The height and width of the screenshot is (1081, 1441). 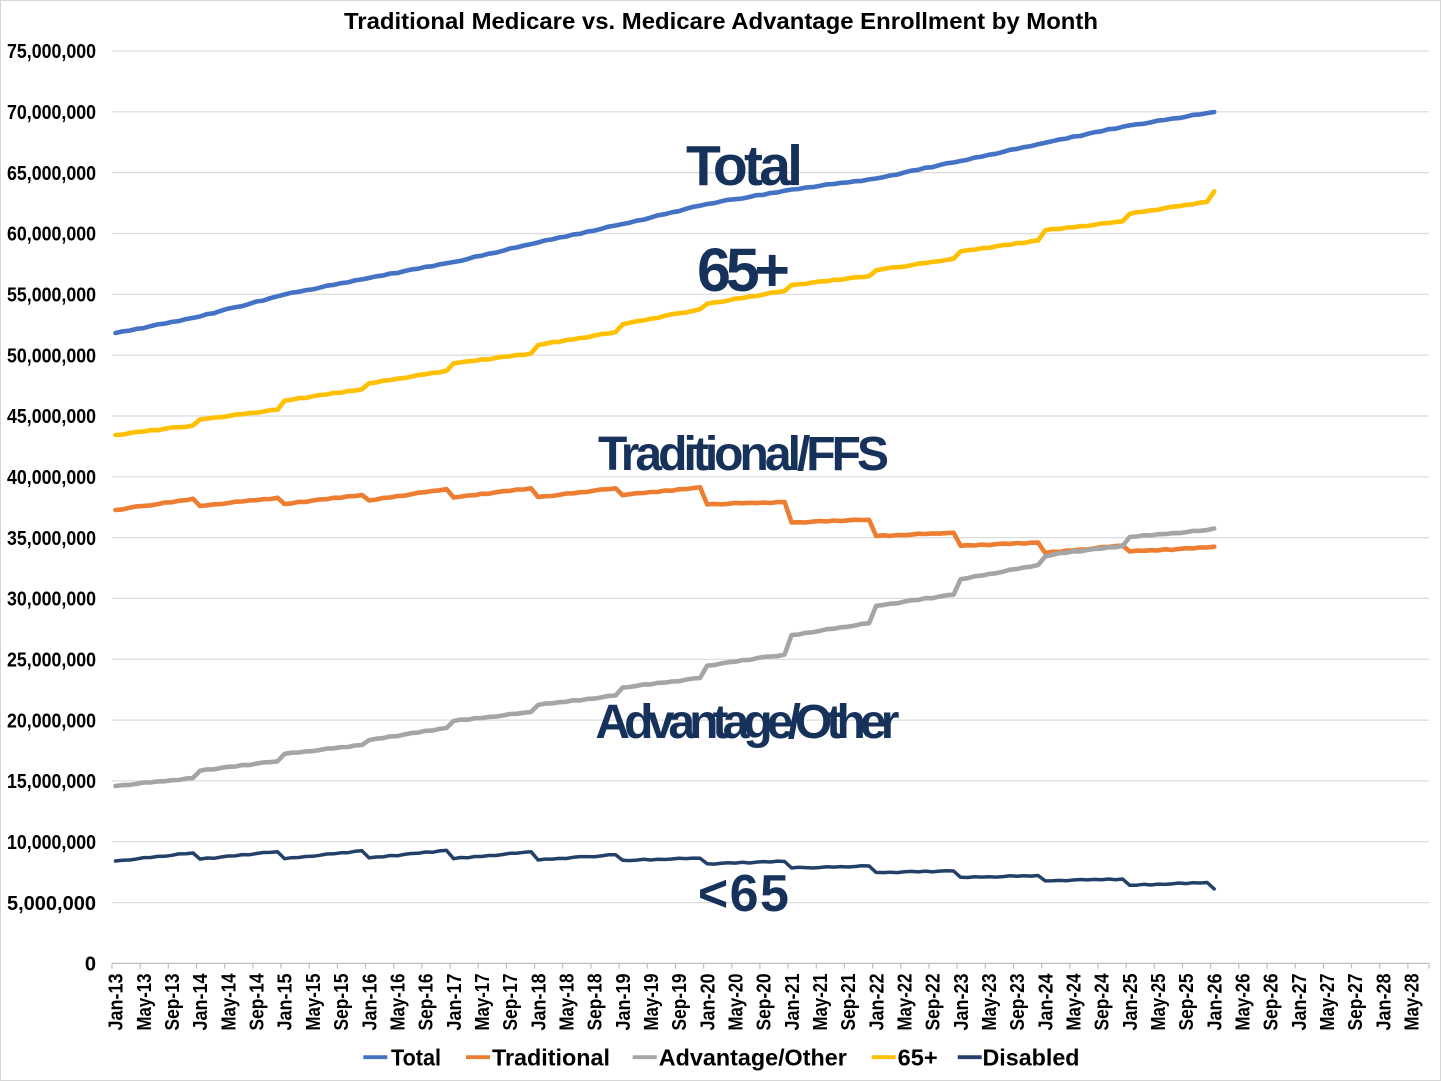 What do you see at coordinates (551, 1057) in the screenshot?
I see `svg-text: Traditional` at bounding box center [551, 1057].